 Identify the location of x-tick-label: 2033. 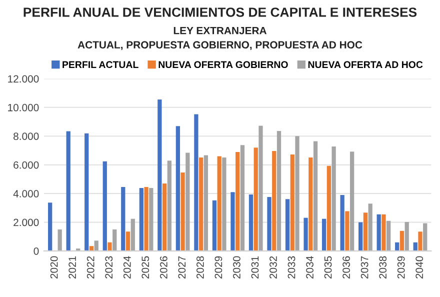
(292, 267).